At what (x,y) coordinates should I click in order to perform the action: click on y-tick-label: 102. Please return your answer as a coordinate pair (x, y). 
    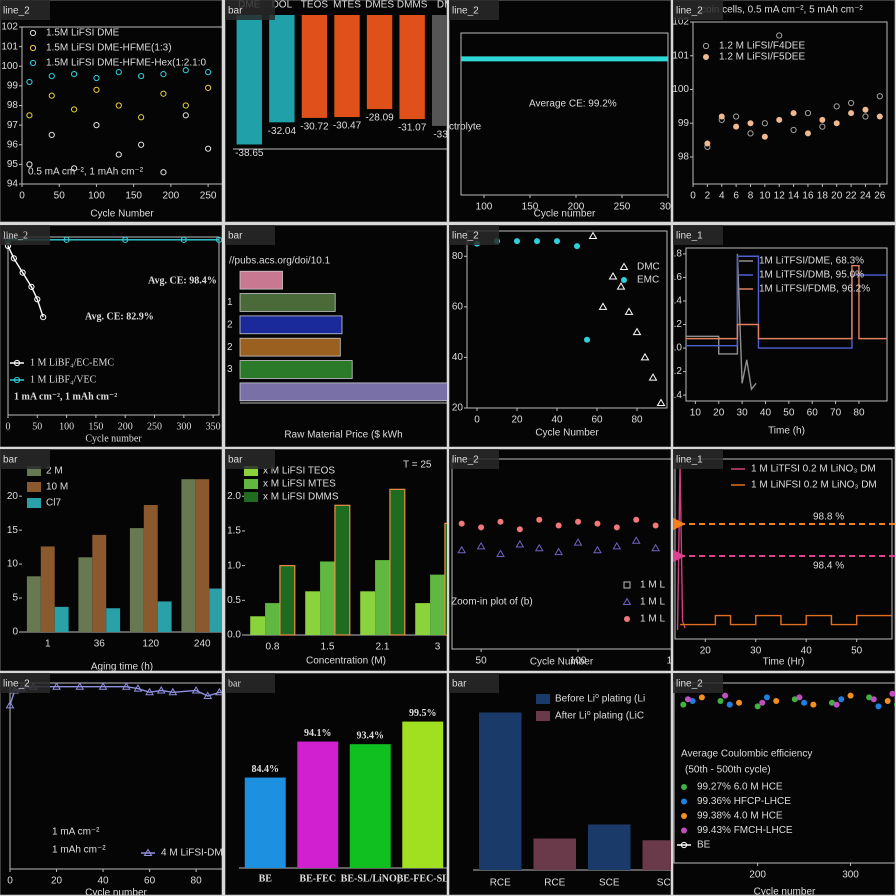
    Looking at the image, I should click on (680, 22).